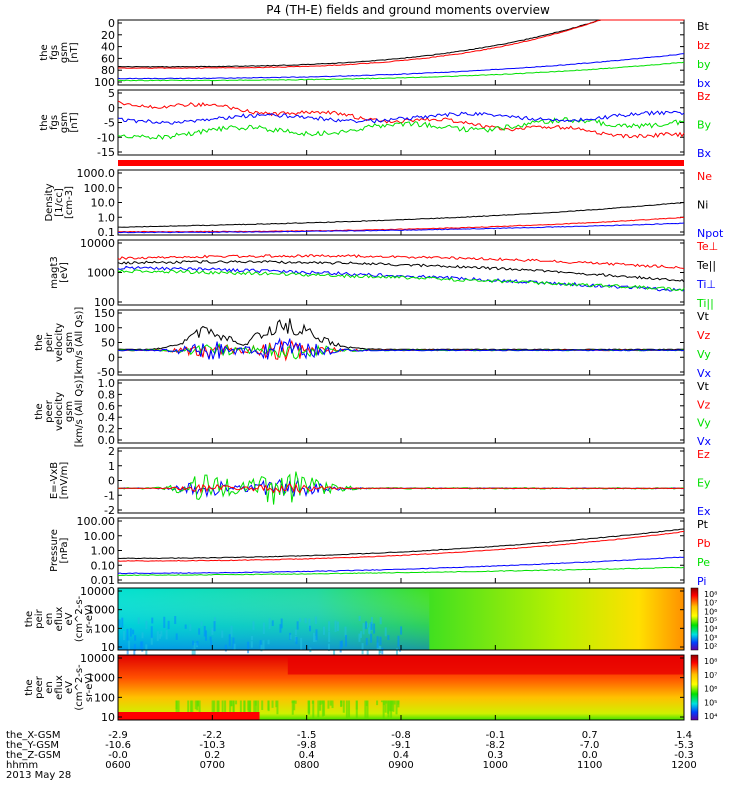 The height and width of the screenshot is (800, 750). Describe the element at coordinates (108, 47) in the screenshot. I see `y-tick-label: 40` at that location.